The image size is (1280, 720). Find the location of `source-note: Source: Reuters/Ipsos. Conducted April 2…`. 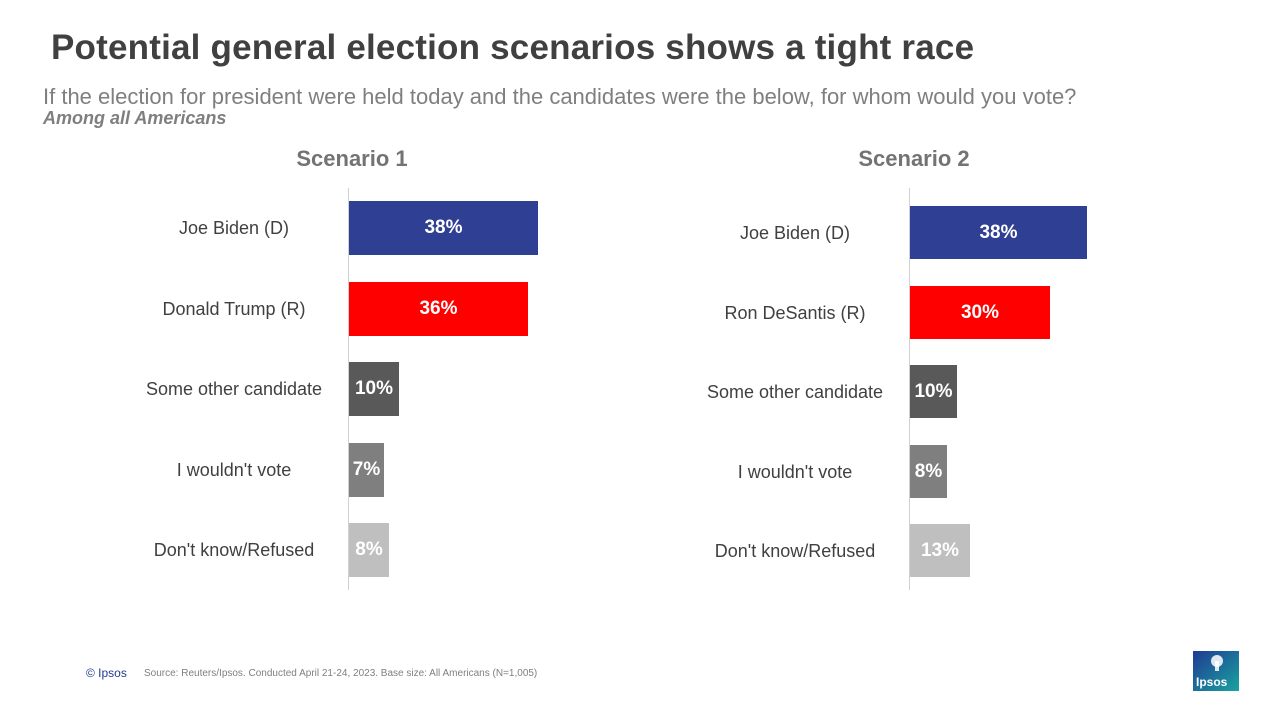

source-note: Source: Reuters/Ipsos. Conducted April 2… is located at coordinates (341, 673).